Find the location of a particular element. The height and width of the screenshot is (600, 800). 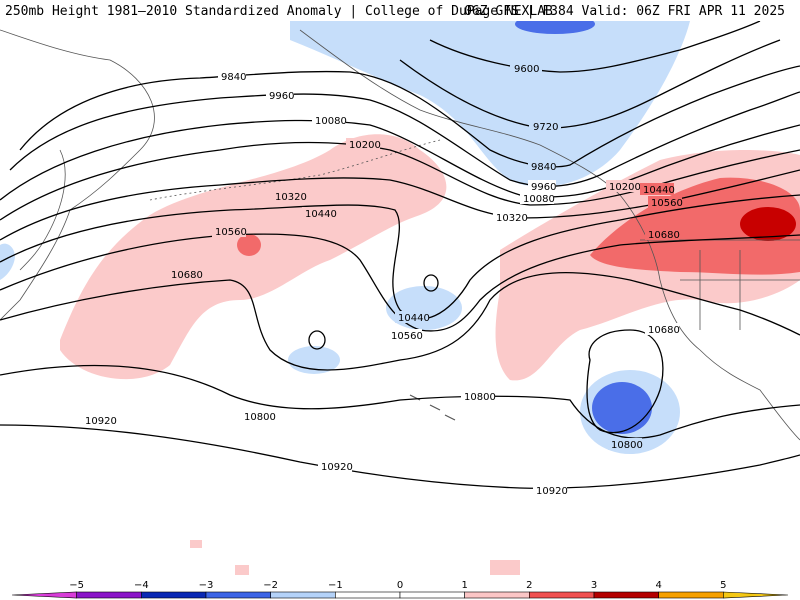

colorbar-tick-label: 0 is located at coordinates (400, 585).